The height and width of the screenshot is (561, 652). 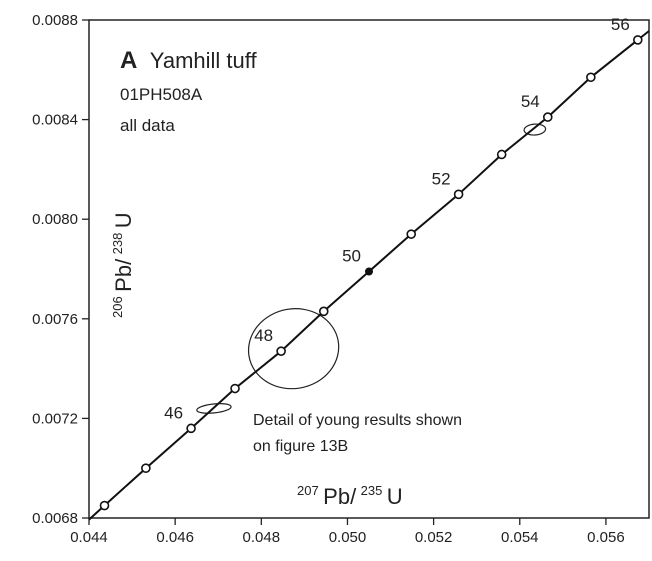 What do you see at coordinates (348, 537) in the screenshot?
I see `x-tick-label: 0.050` at bounding box center [348, 537].